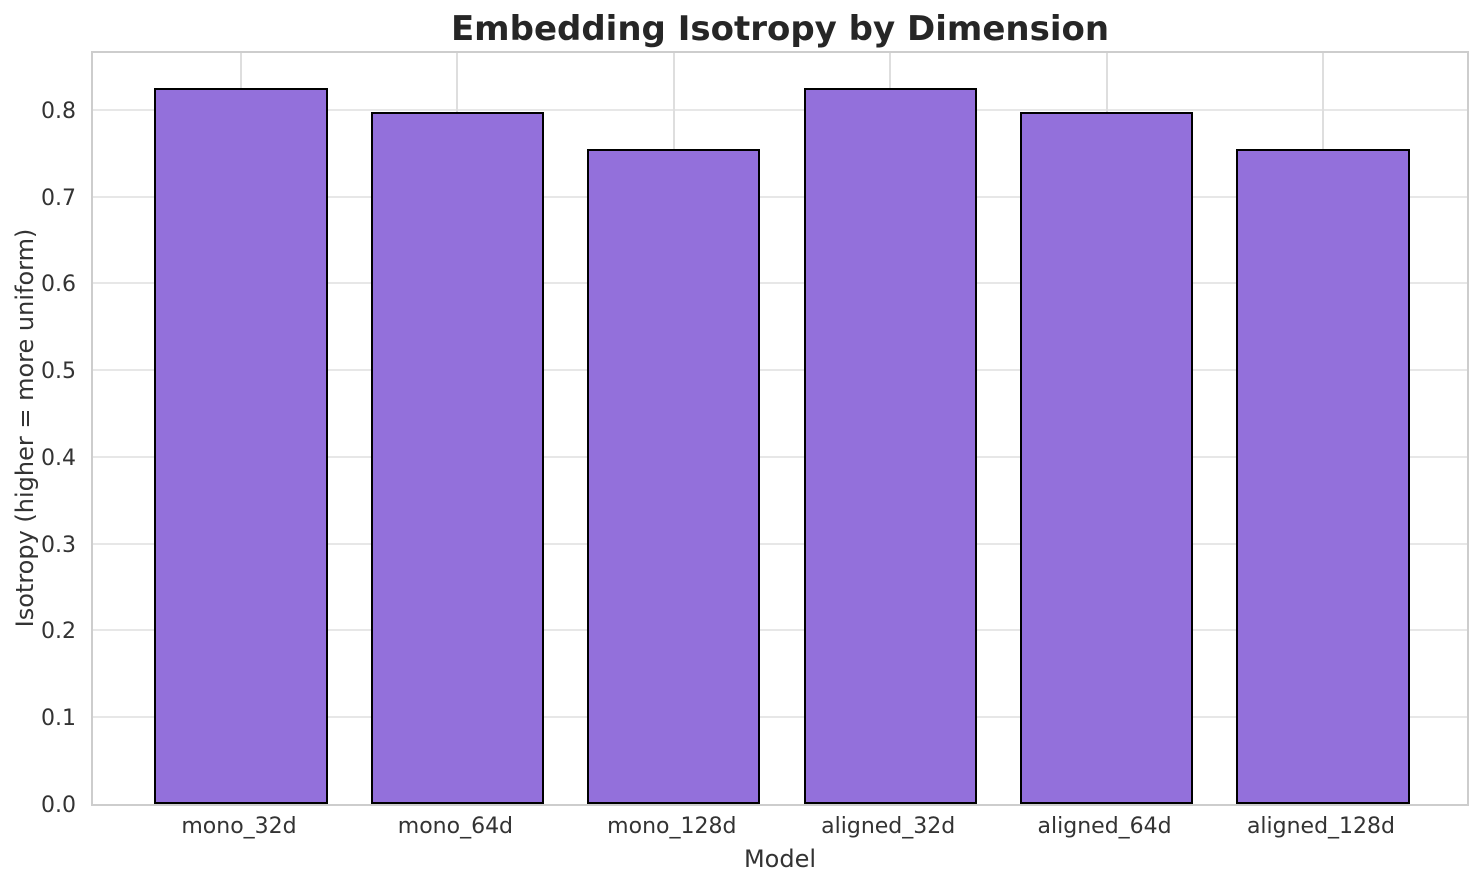  Describe the element at coordinates (58, 198) in the screenshot. I see `y-tick-label: 0.7` at that location.